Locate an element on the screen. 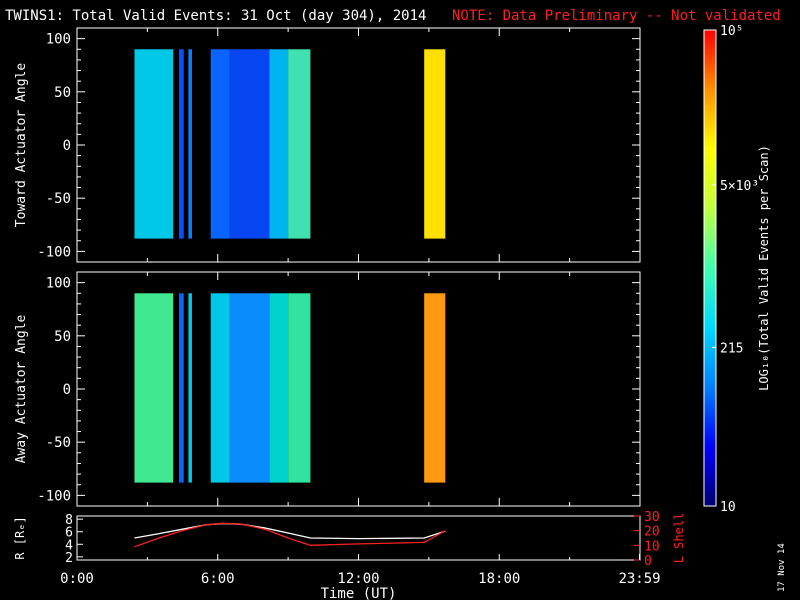  left-y-tick-label: 8 is located at coordinates (69, 520).